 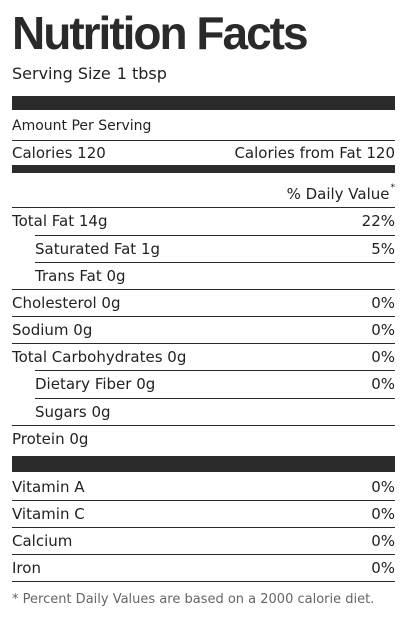 What do you see at coordinates (60, 221) in the screenshot?
I see `nutrient-label: Total Fat 14g` at bounding box center [60, 221].